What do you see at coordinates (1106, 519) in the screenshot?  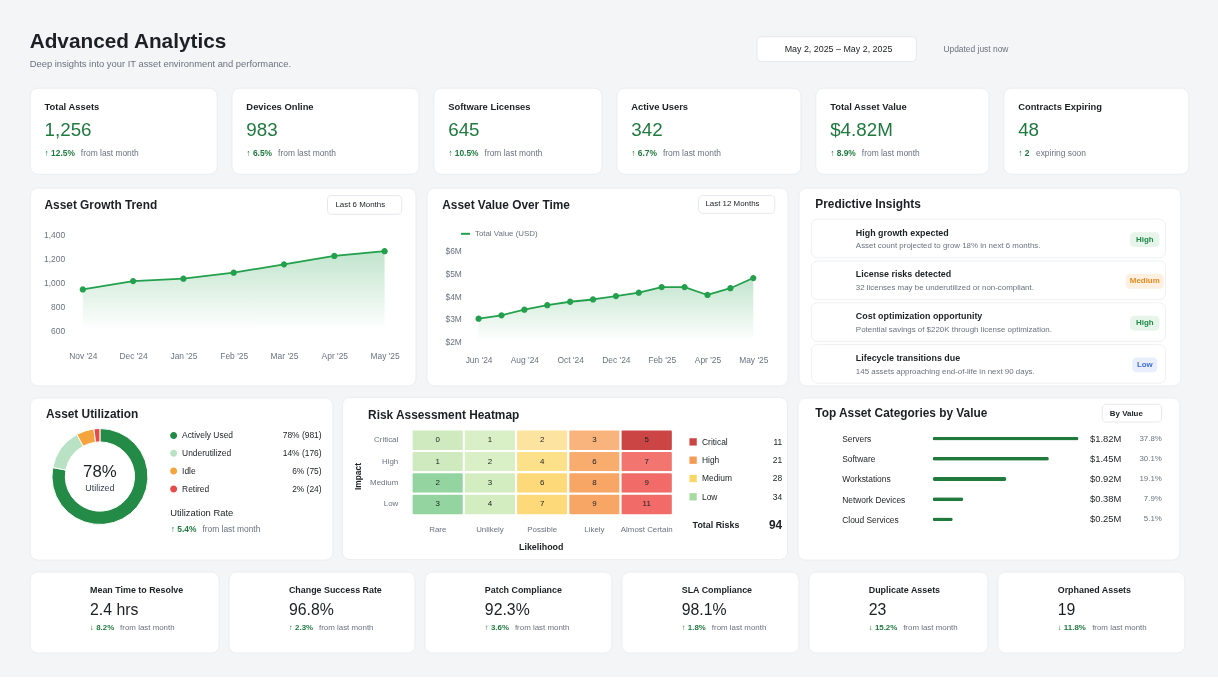 I see `data-label: $0.25M` at bounding box center [1106, 519].